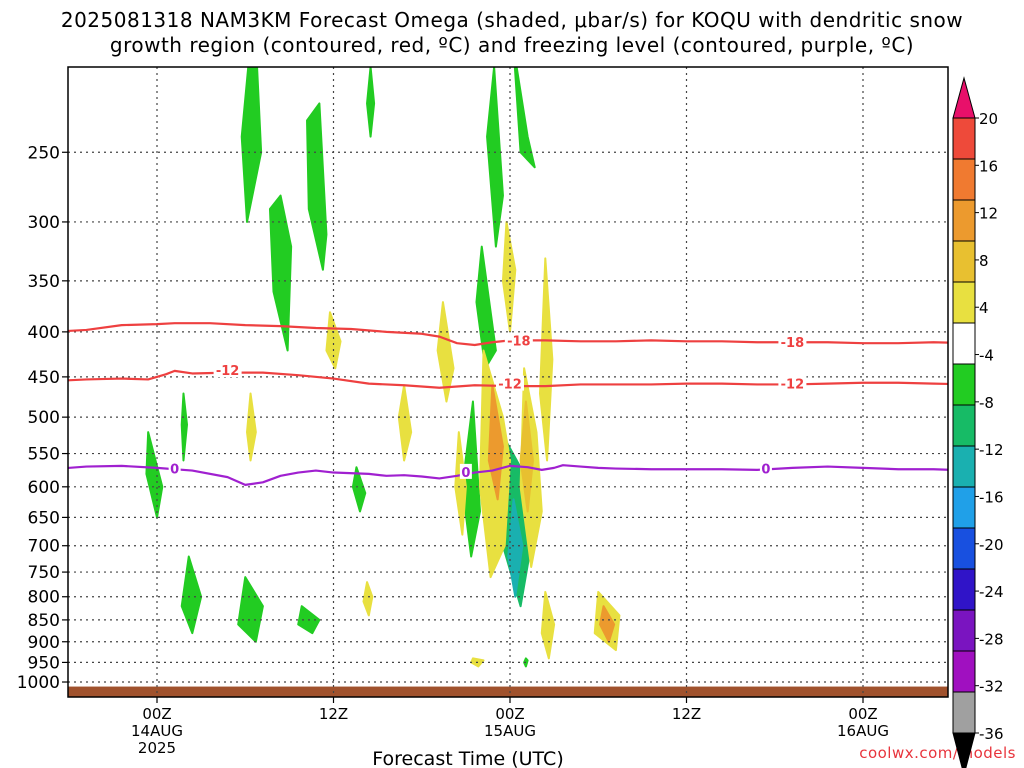 This screenshot has width=1024, height=768. What do you see at coordinates (991, 592) in the screenshot?
I see `colorbar-label-10: -24` at bounding box center [991, 592].